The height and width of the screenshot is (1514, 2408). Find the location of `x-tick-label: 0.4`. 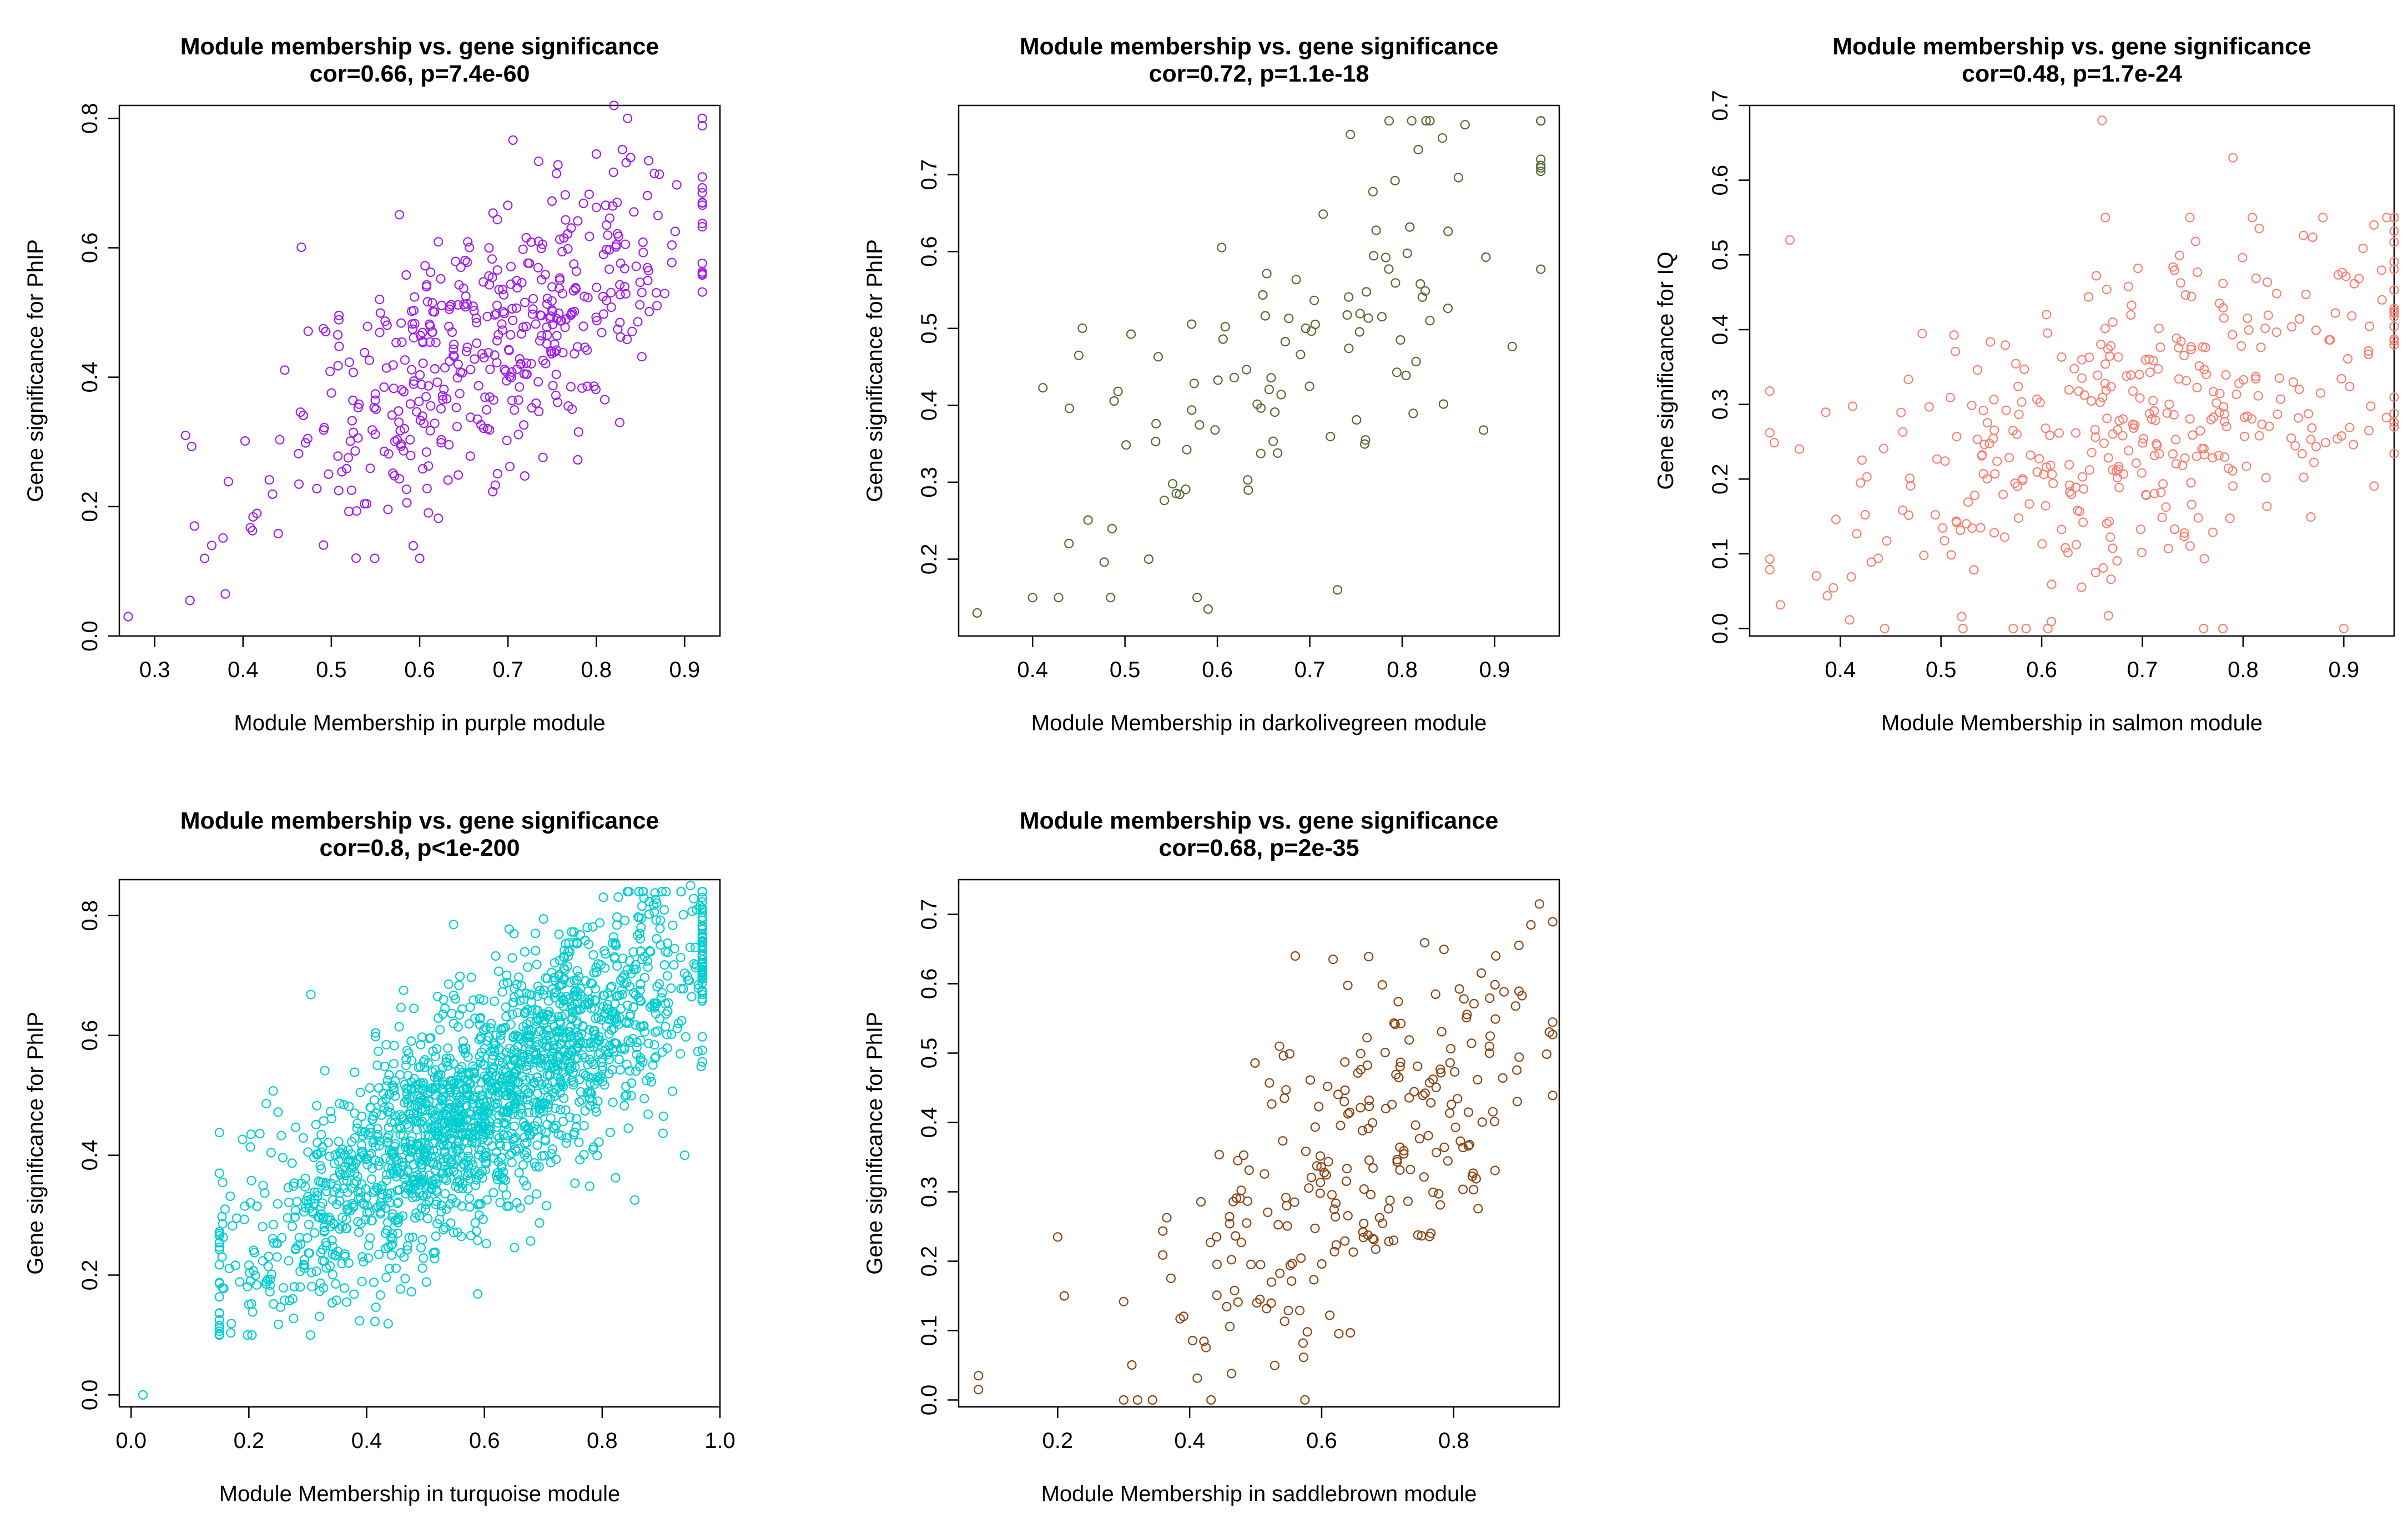

x-tick-label: 0.4 is located at coordinates (243, 670).